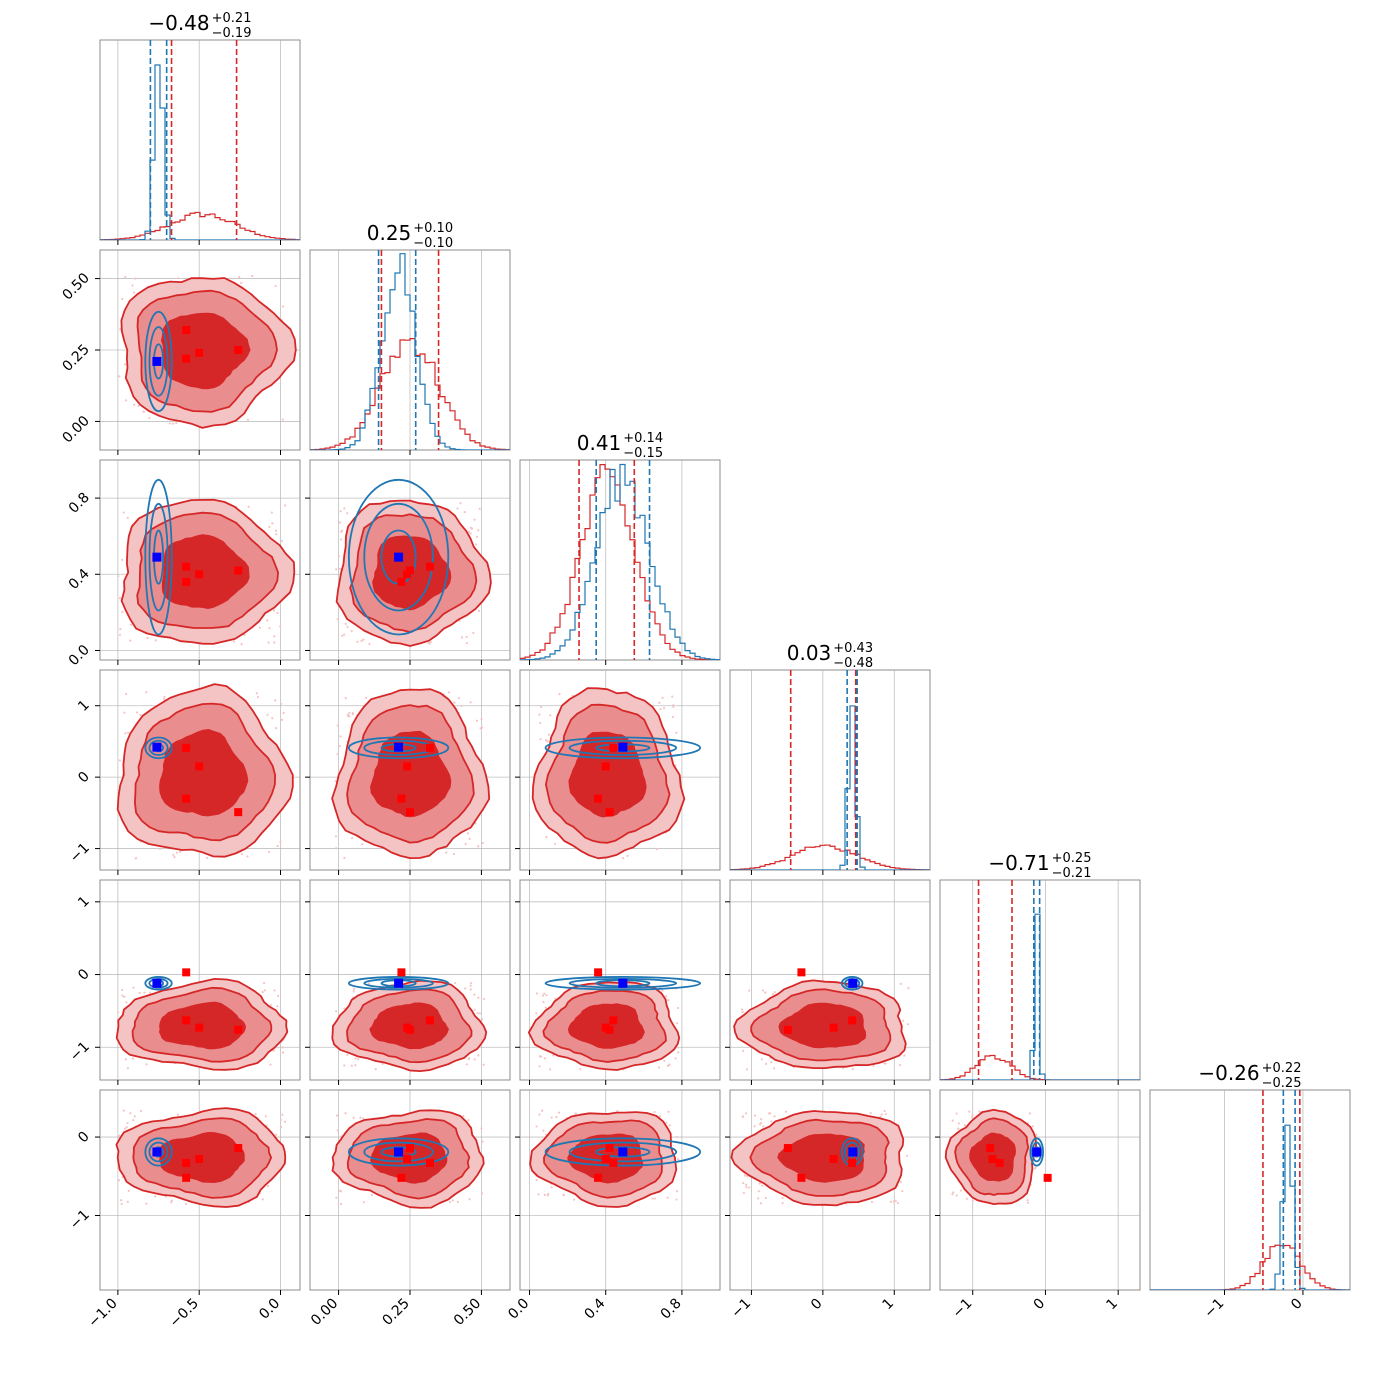  I want to click on red-histogram, so click(410, 394).